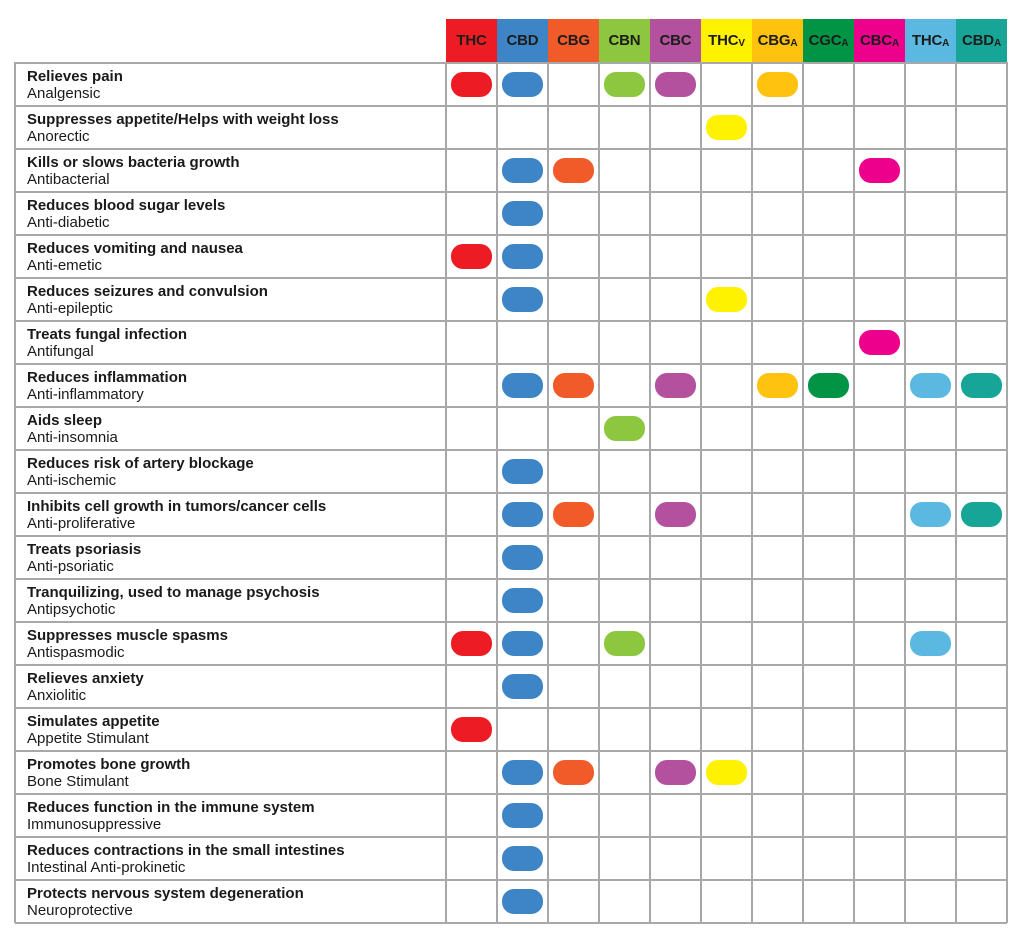 The image size is (1024, 941). Describe the element at coordinates (165, 893) in the screenshot. I see `effect-description: Protects nervous system degeneration` at that location.